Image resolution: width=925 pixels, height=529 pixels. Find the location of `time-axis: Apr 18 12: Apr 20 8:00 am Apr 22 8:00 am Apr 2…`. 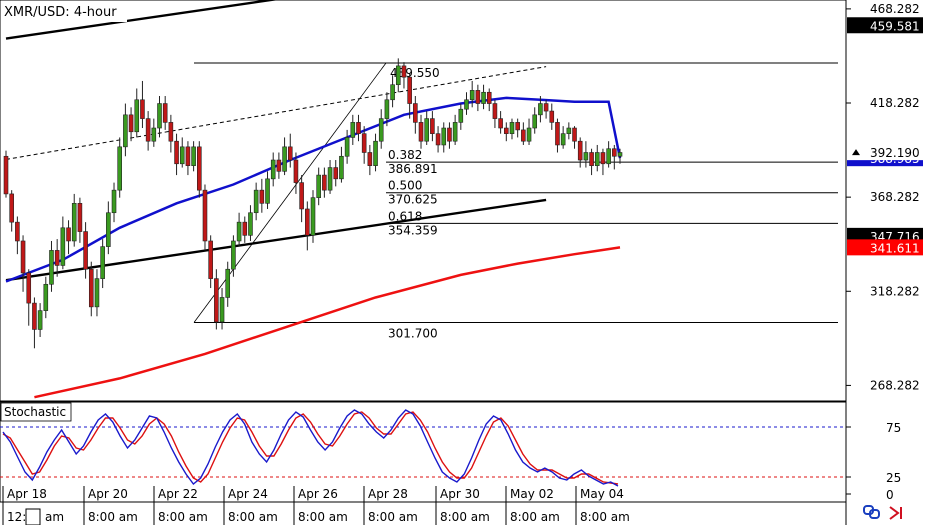

time-axis: Apr 18 12: Apr 20 8:00 am Apr 22 8:00 am Apr 2… is located at coordinates (316, 506).